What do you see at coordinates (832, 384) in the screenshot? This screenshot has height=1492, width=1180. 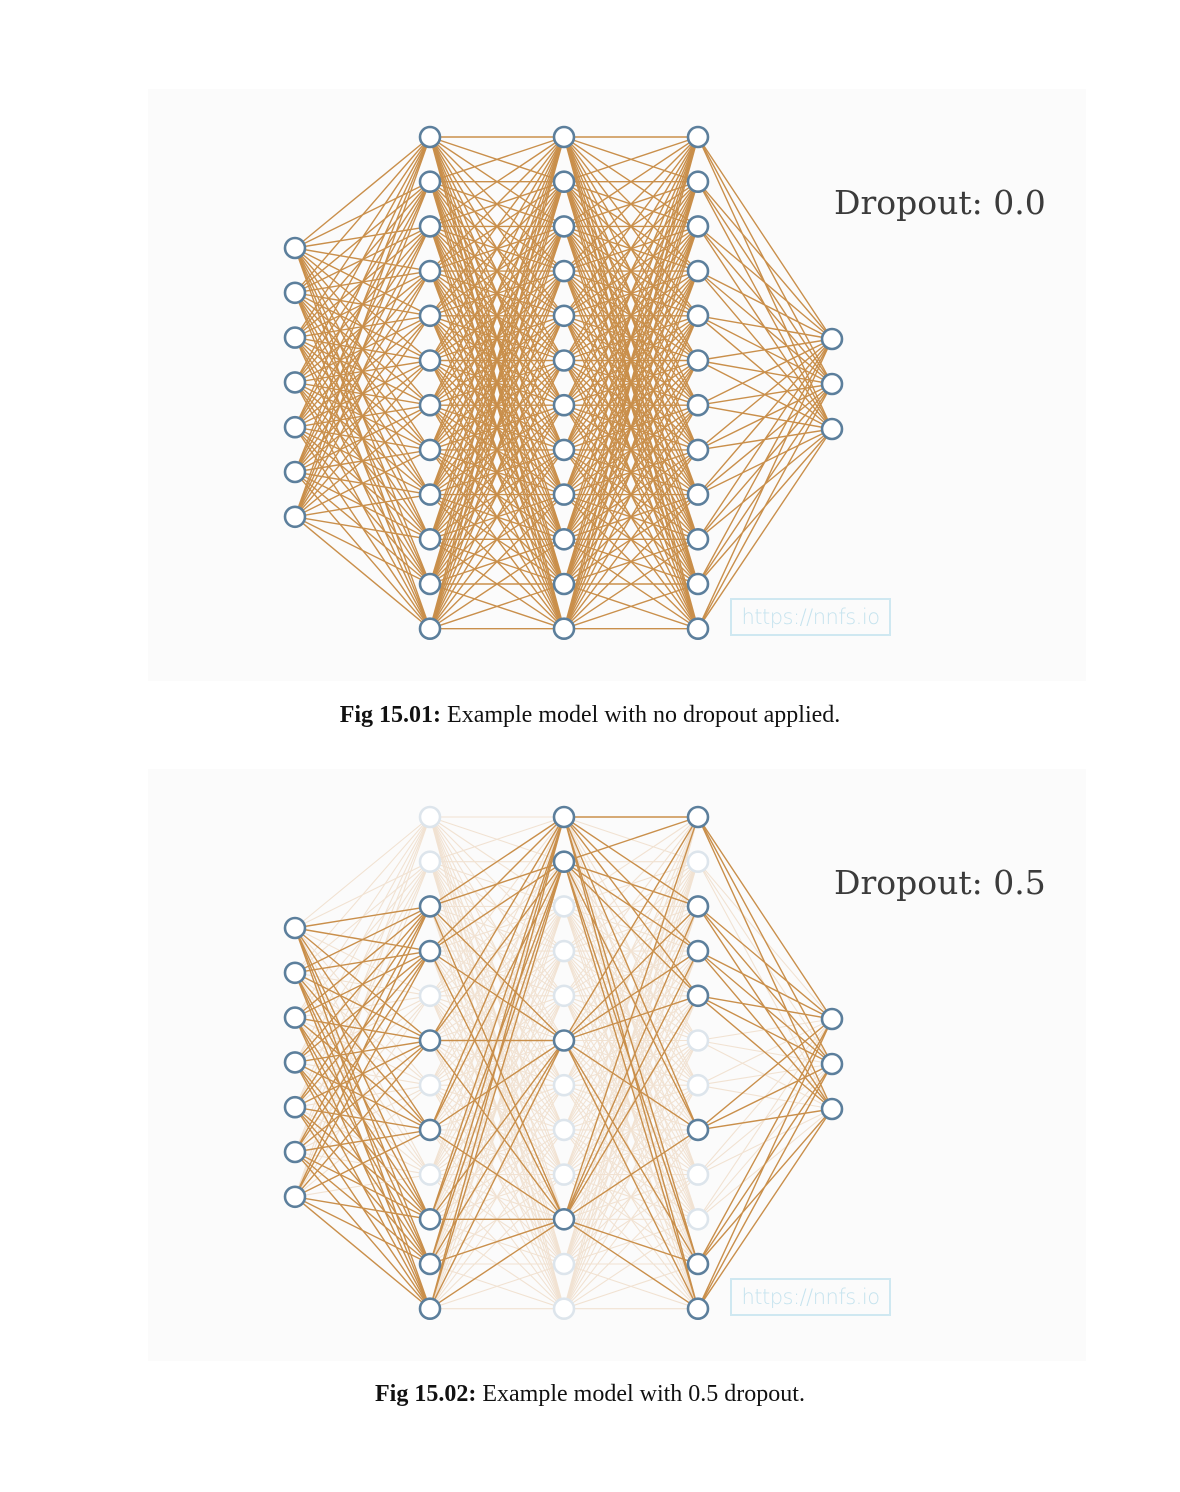 I see `neuron-output` at bounding box center [832, 384].